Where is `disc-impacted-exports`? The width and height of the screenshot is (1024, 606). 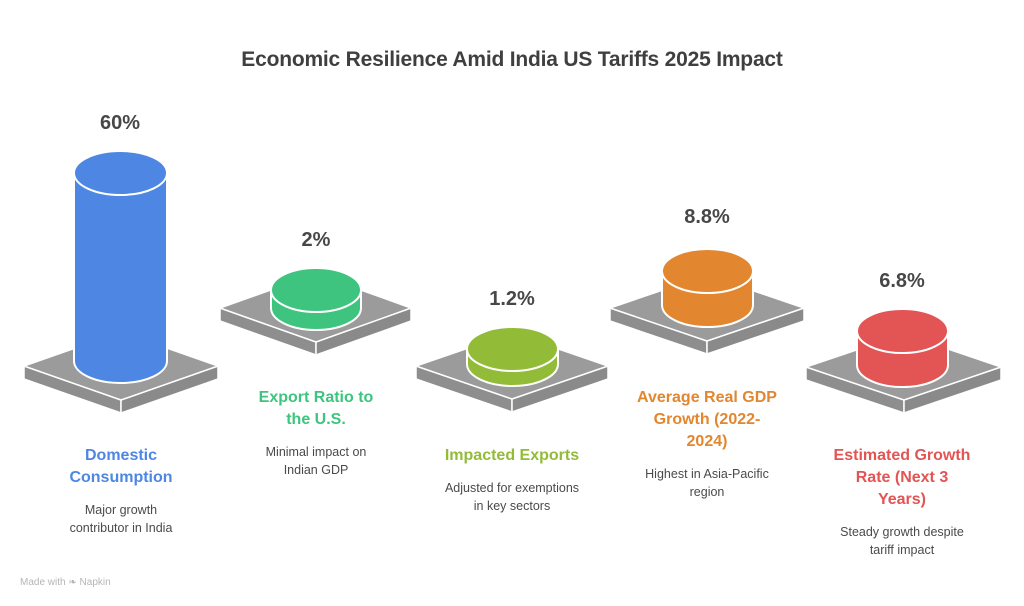 disc-impacted-exports is located at coordinates (512, 356).